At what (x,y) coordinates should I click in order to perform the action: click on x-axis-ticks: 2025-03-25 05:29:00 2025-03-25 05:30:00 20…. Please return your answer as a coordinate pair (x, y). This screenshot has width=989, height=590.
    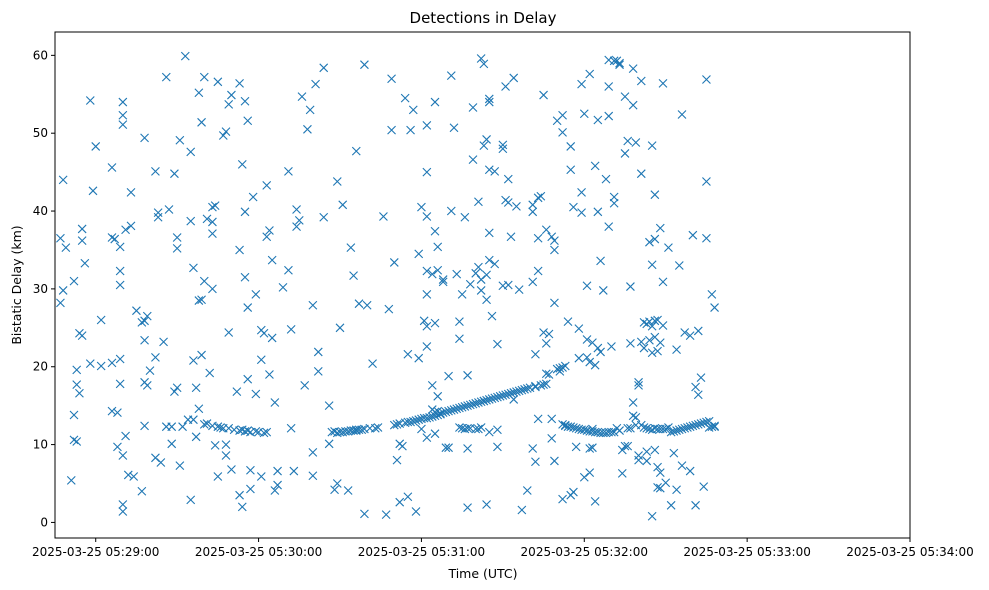
    Looking at the image, I should click on (503, 548).